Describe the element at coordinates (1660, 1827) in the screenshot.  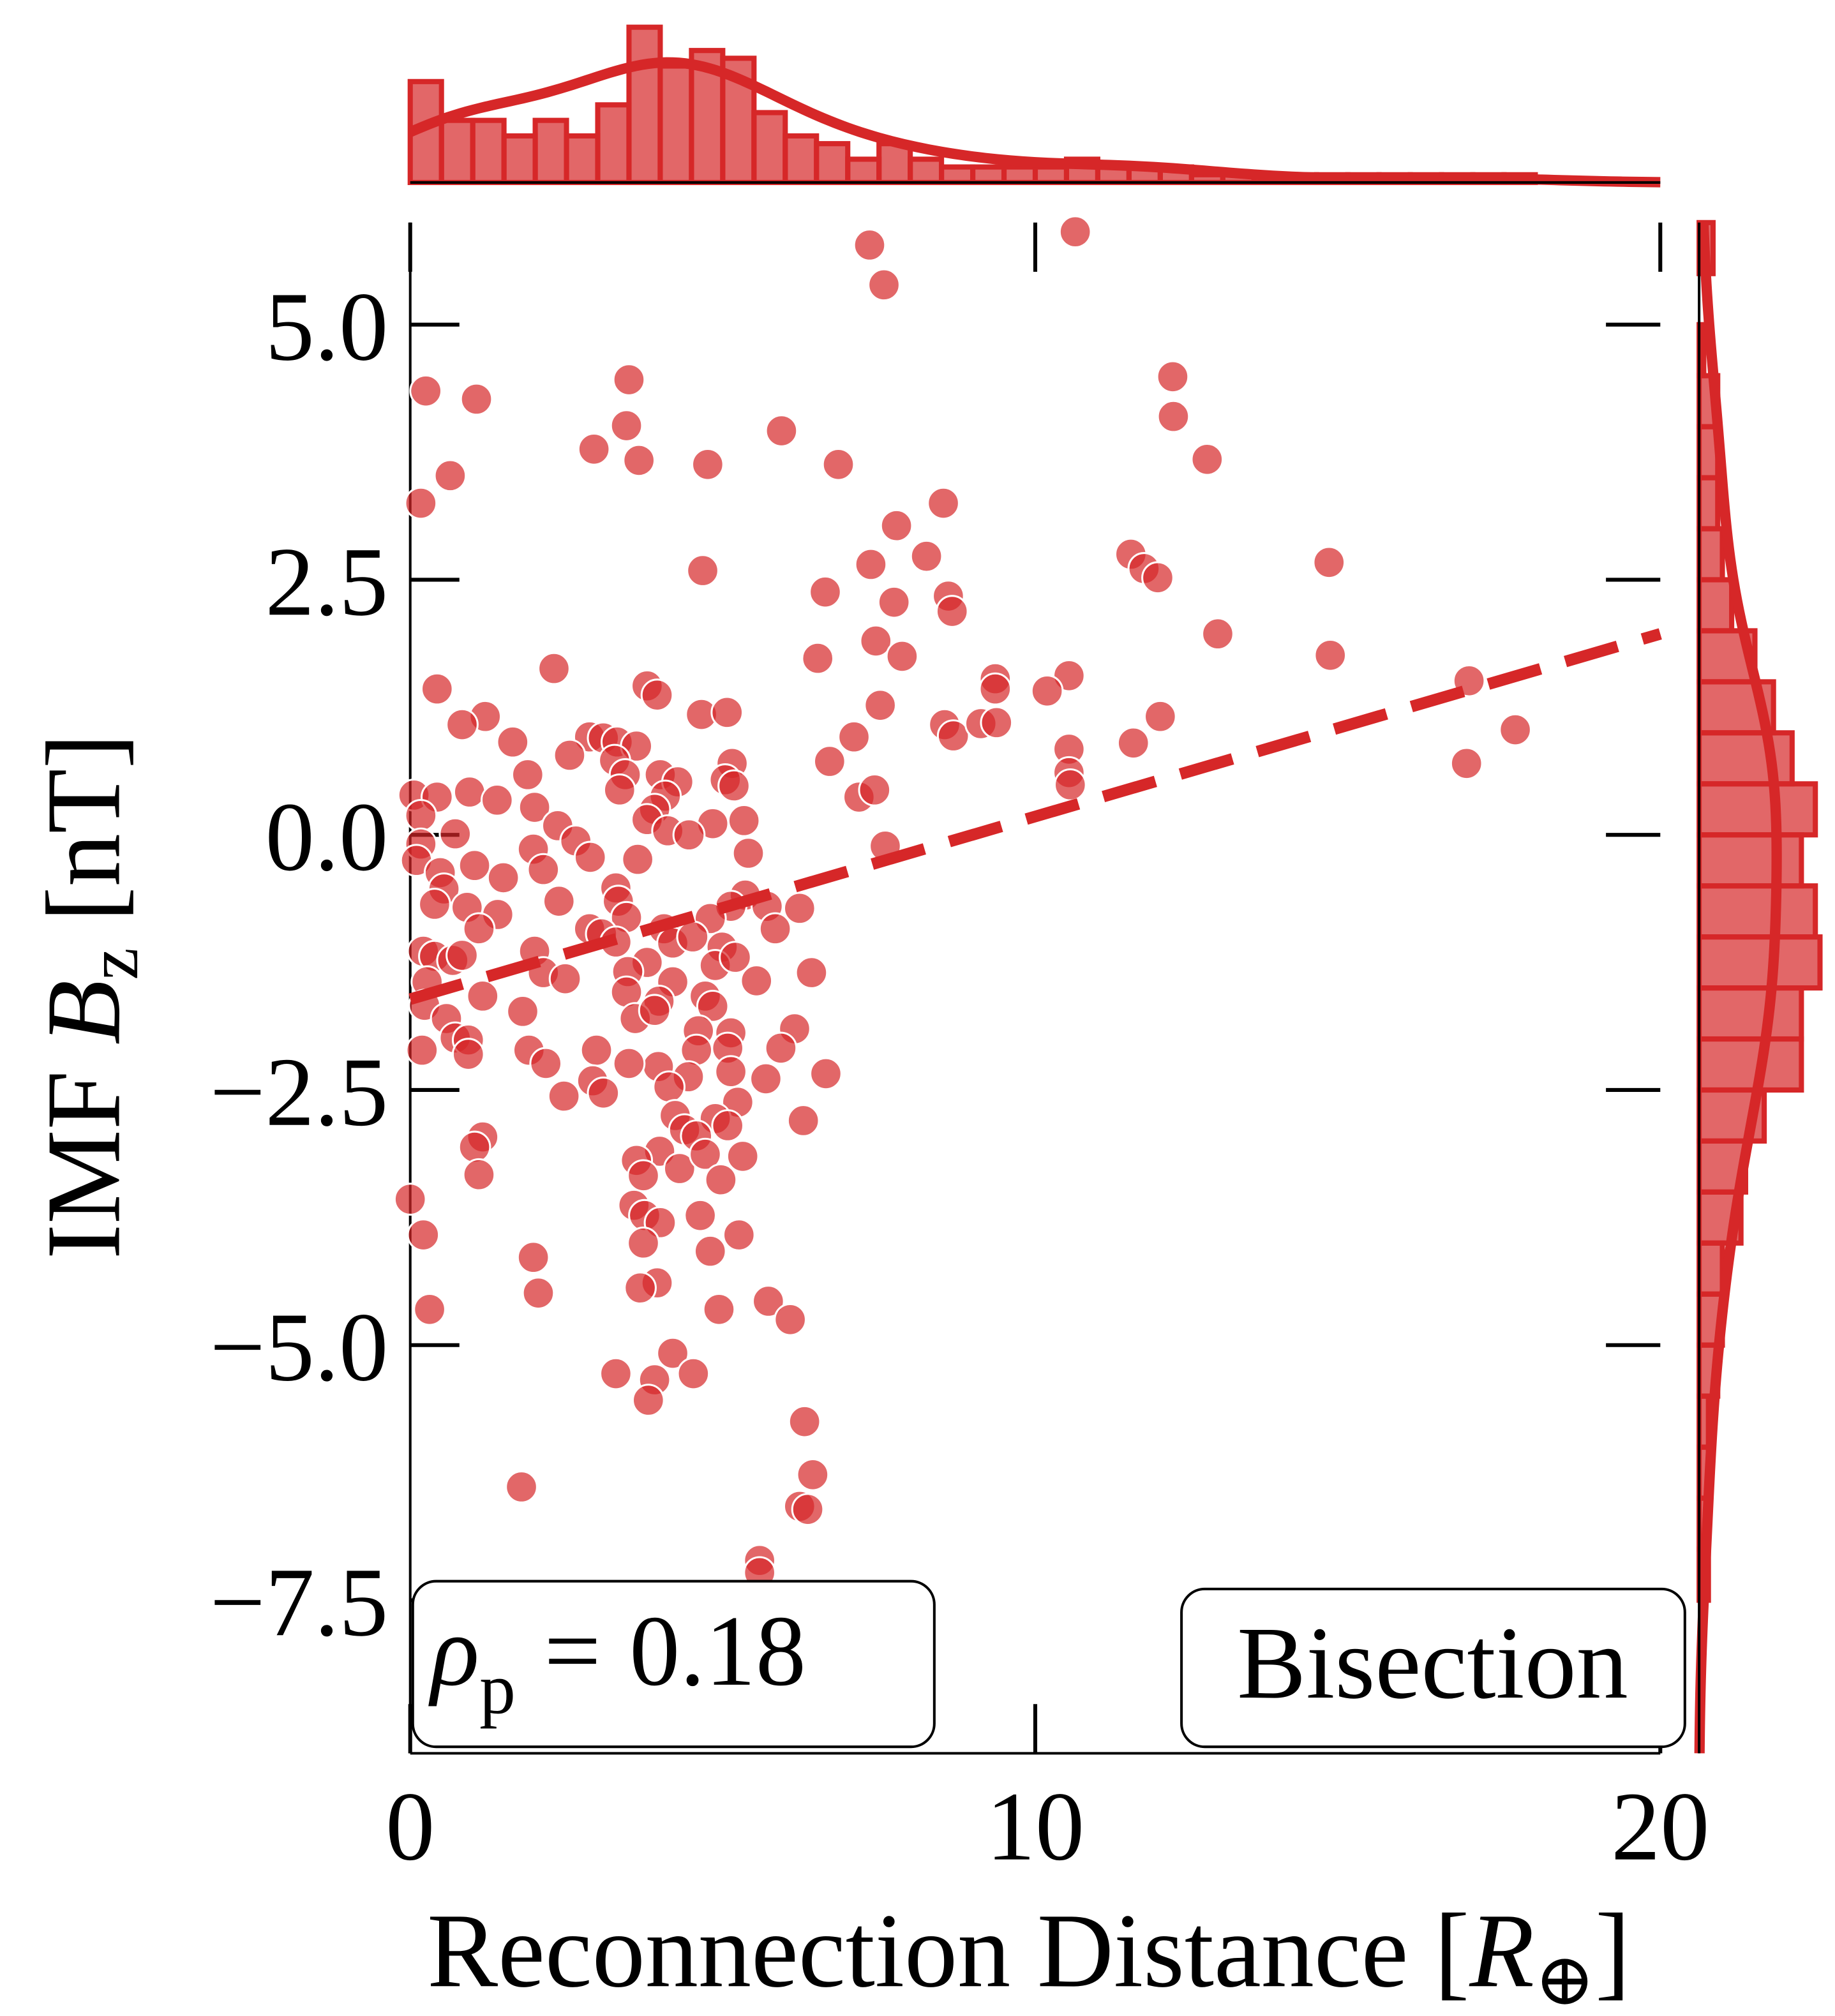
I see `x-tick-label: 20` at that location.